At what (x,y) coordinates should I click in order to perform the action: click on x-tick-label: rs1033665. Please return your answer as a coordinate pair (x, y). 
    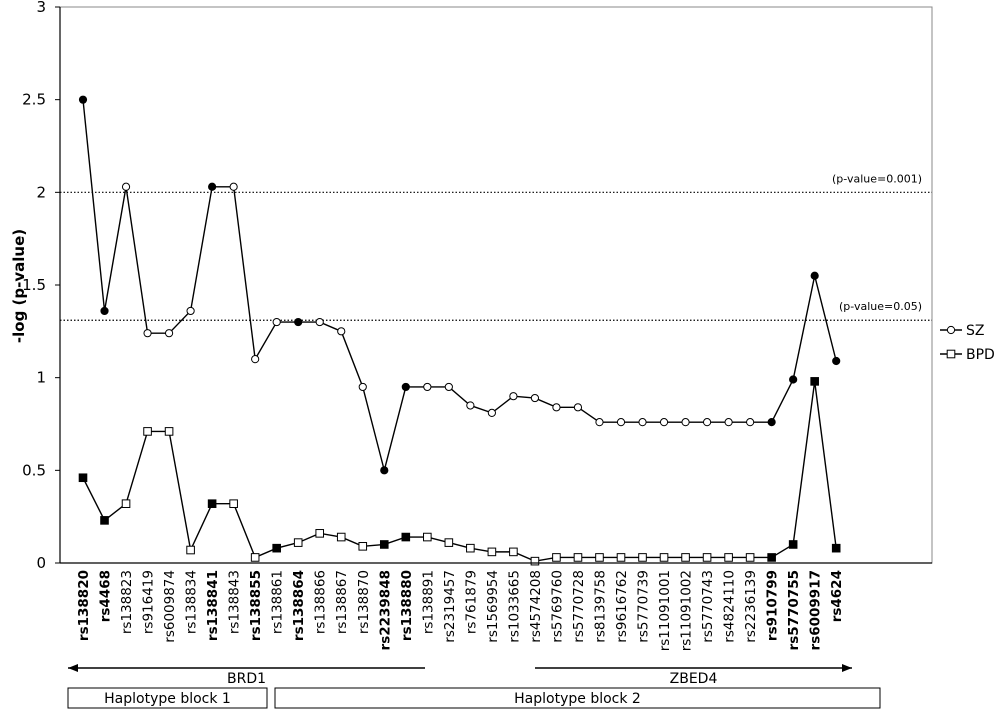
    Looking at the image, I should click on (514, 606).